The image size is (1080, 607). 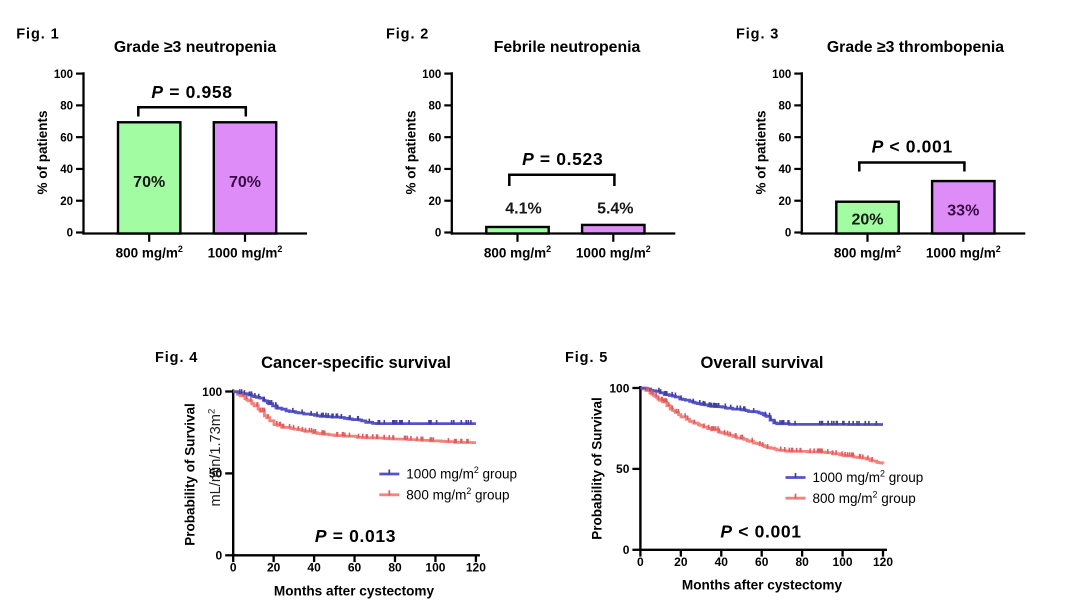 What do you see at coordinates (356, 363) in the screenshot?
I see `svg-text: Cancer-specific survival` at bounding box center [356, 363].